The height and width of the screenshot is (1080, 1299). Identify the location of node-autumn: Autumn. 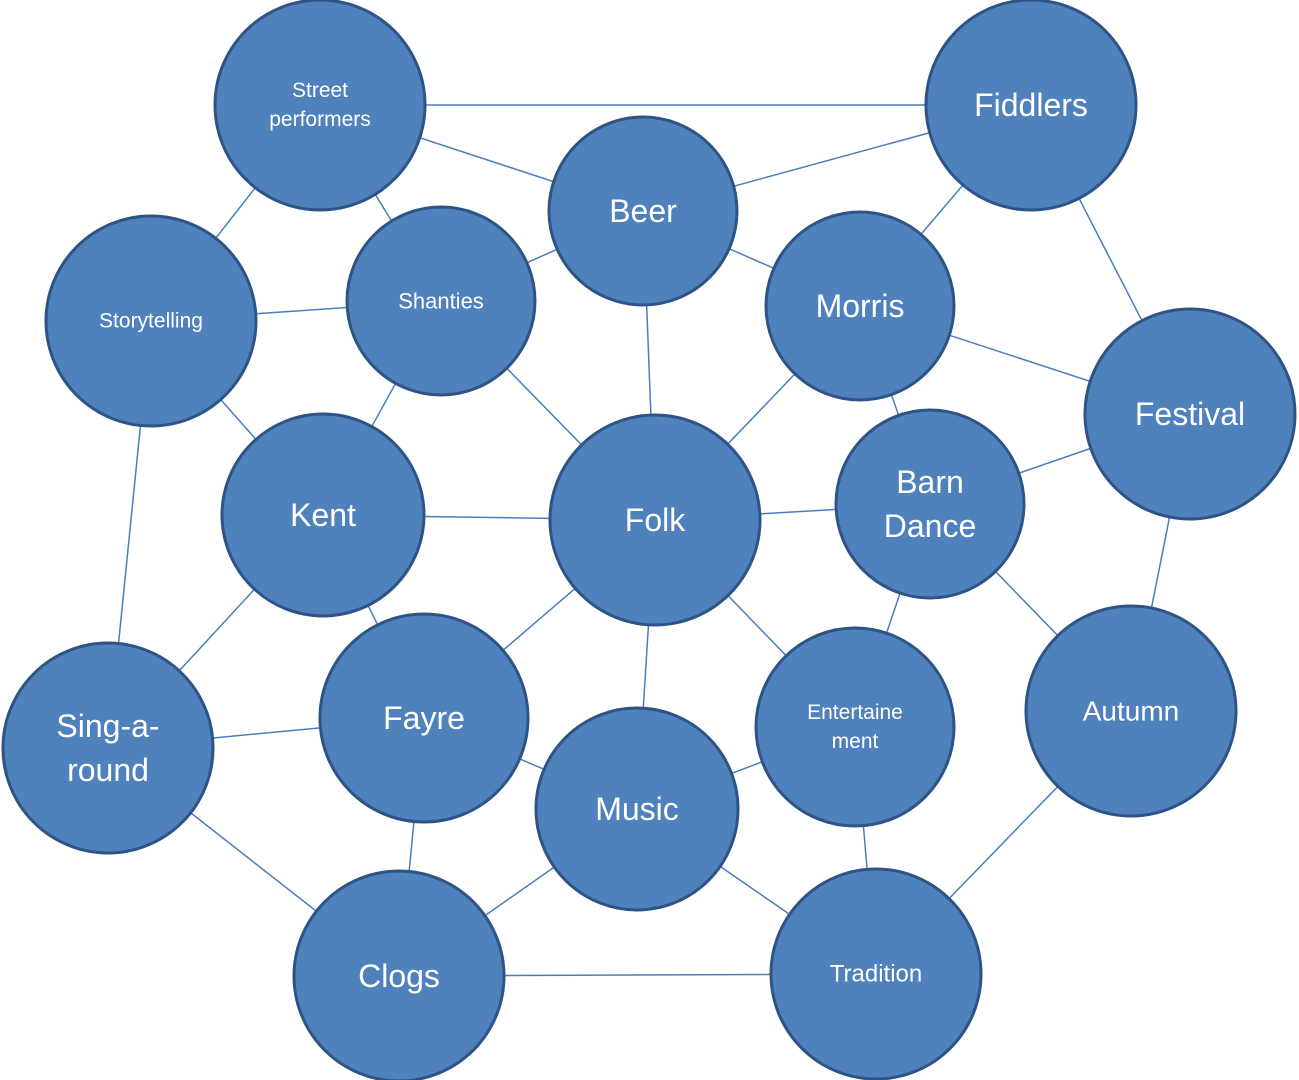
(1131, 711).